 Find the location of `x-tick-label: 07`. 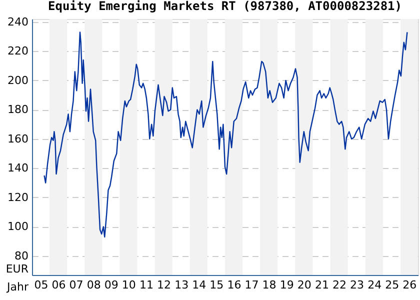

x-tick-label: 07 is located at coordinates (76, 285).